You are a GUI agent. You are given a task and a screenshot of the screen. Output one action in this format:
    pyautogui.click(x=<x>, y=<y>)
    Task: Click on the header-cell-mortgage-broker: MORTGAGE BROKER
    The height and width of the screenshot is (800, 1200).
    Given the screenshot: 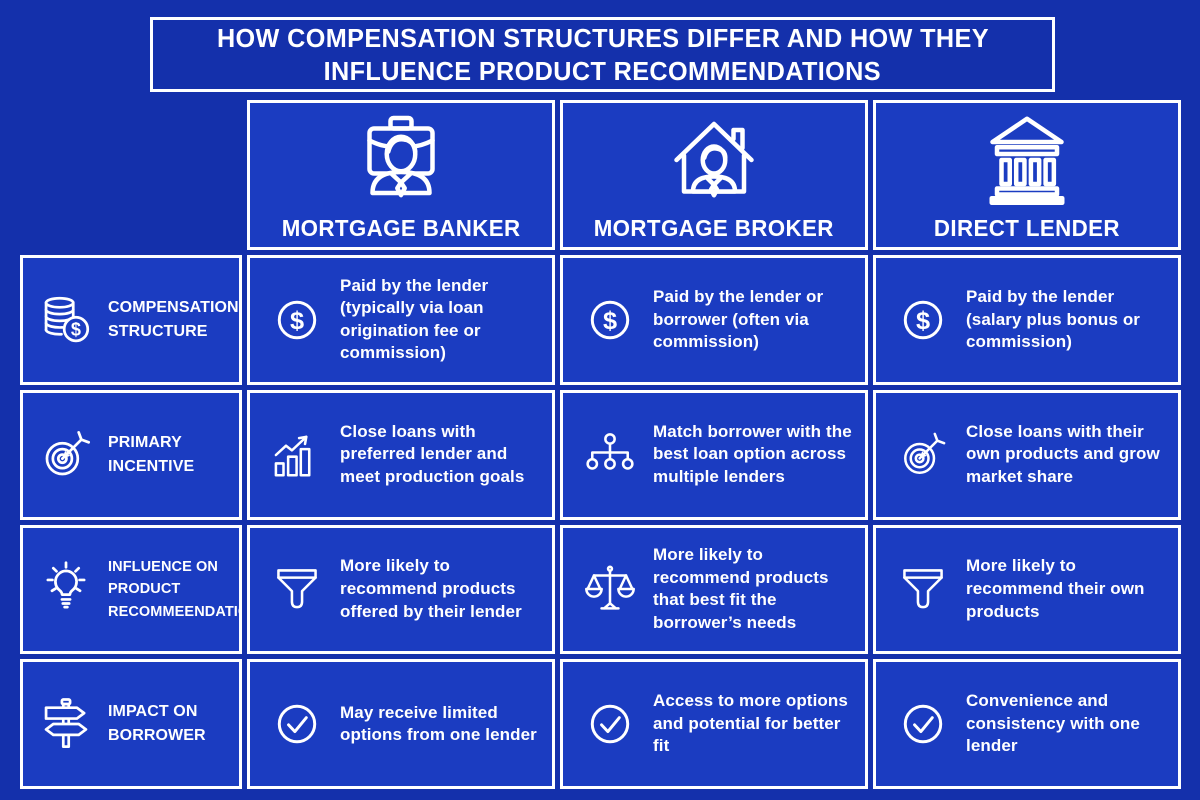 What is the action you would take?
    pyautogui.click(x=714, y=175)
    